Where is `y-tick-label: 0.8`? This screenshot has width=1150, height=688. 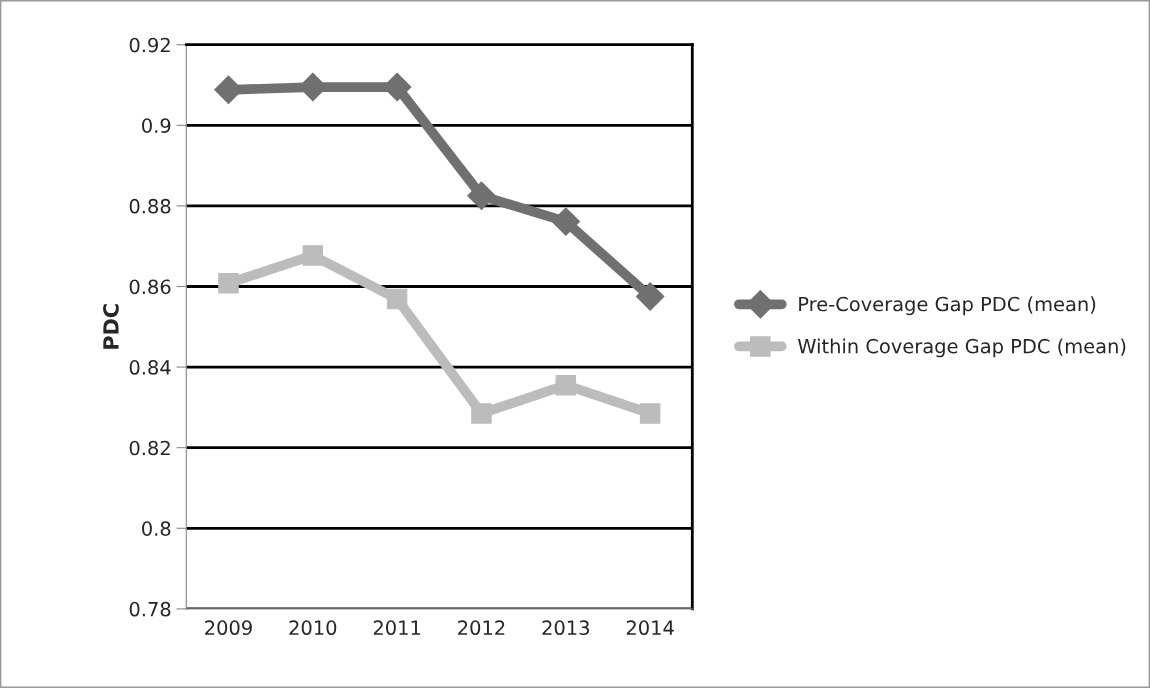
y-tick-label: 0.8 is located at coordinates (156, 528).